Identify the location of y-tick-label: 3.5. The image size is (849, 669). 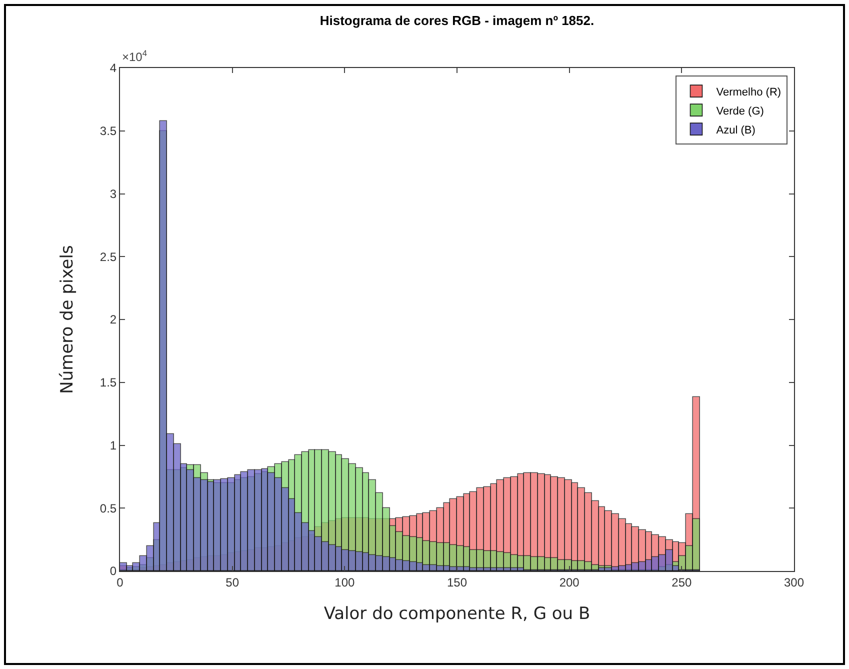
(108, 131).